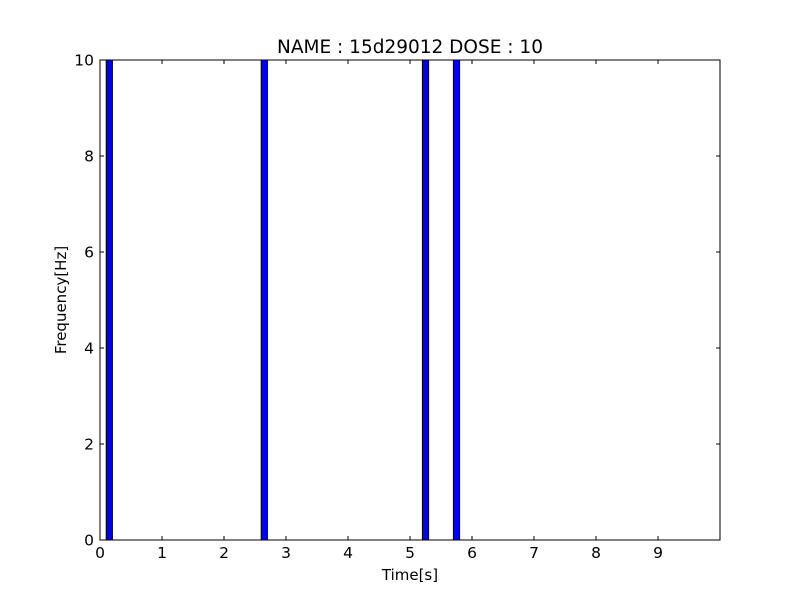 The image size is (800, 600). Describe the element at coordinates (89, 349) in the screenshot. I see `y-tick-label-2: 4` at that location.